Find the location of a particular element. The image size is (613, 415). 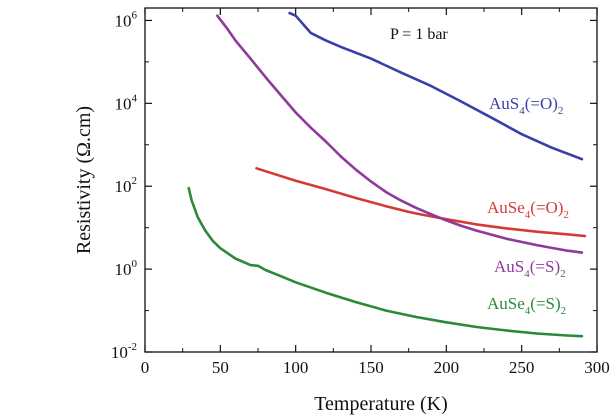

x-tick-label: 200 is located at coordinates (447, 367).